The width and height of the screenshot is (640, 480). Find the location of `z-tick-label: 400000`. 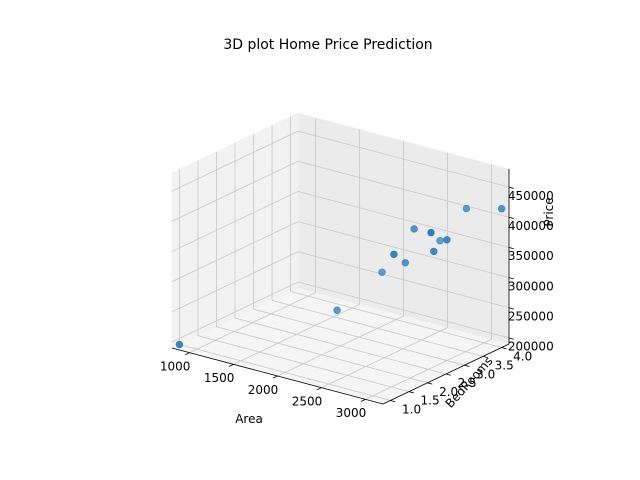

z-tick-label: 400000 is located at coordinates (531, 226).